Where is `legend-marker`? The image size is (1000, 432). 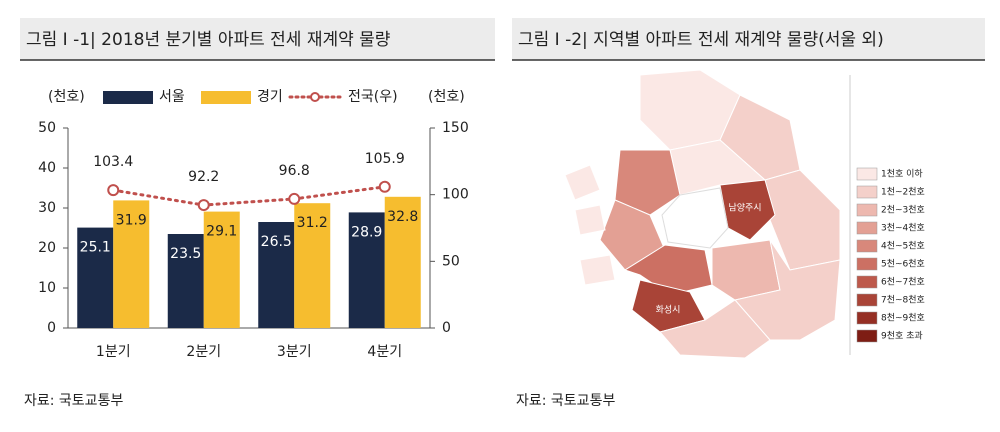 legend-marker is located at coordinates (315, 97).